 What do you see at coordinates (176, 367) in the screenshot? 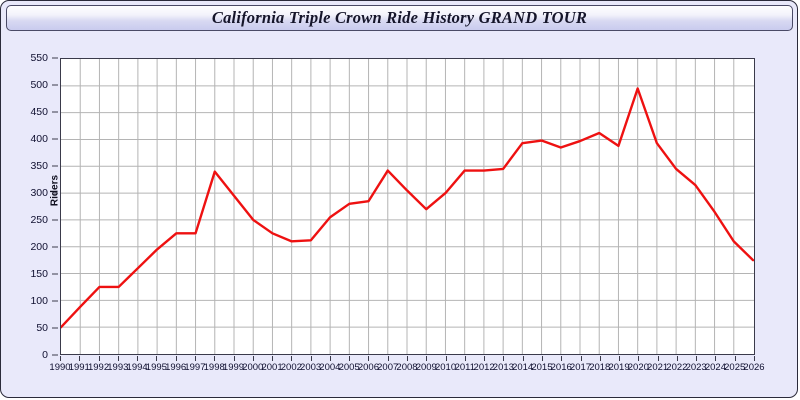
I see `x-tick-label: 1996` at bounding box center [176, 367].